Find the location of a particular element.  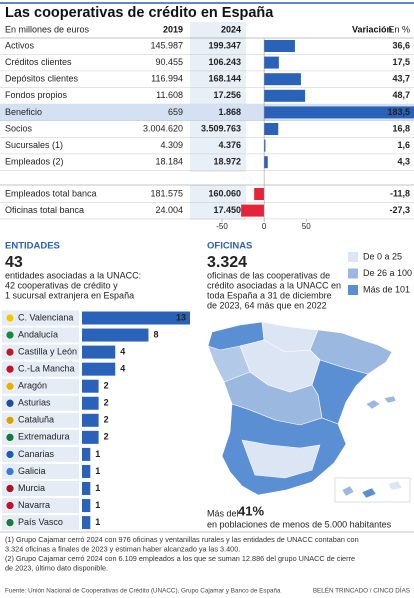

row-label: Créditos clientes is located at coordinates (38, 62).